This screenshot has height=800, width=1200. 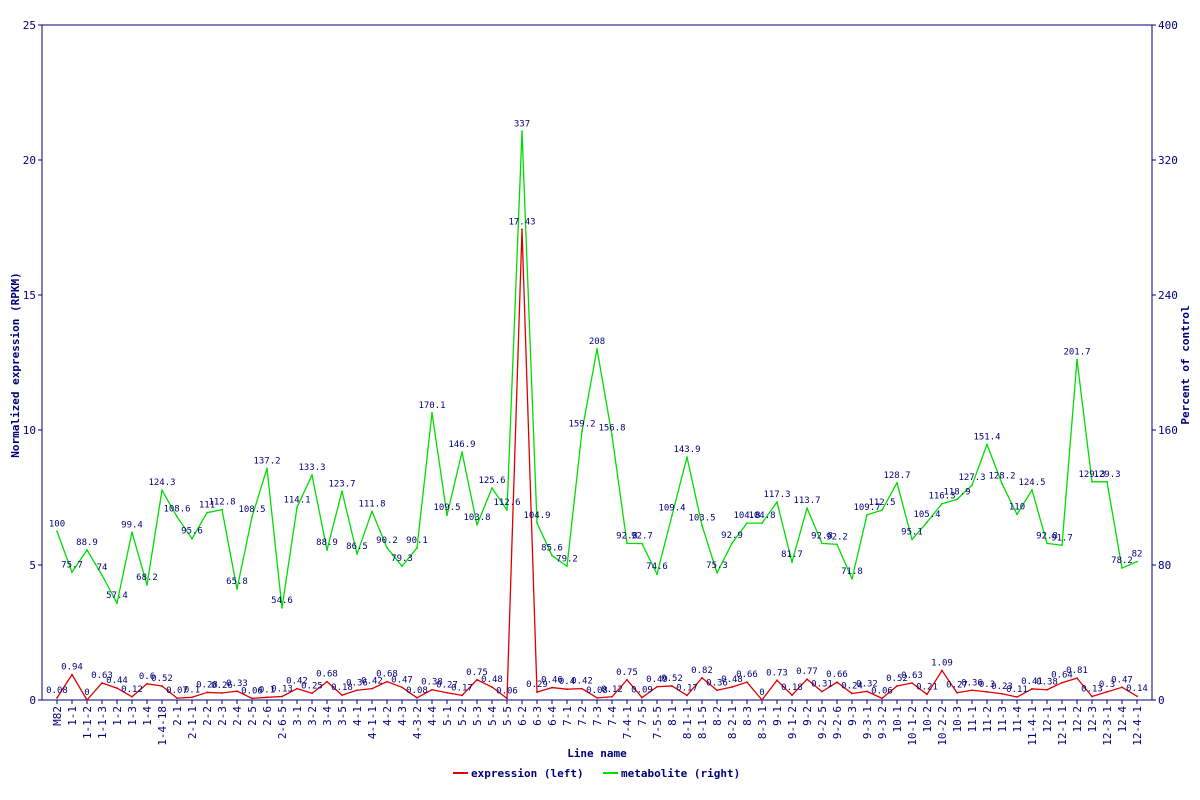 What do you see at coordinates (717, 566) in the screenshot?
I see `data-label: 75.3` at bounding box center [717, 566].